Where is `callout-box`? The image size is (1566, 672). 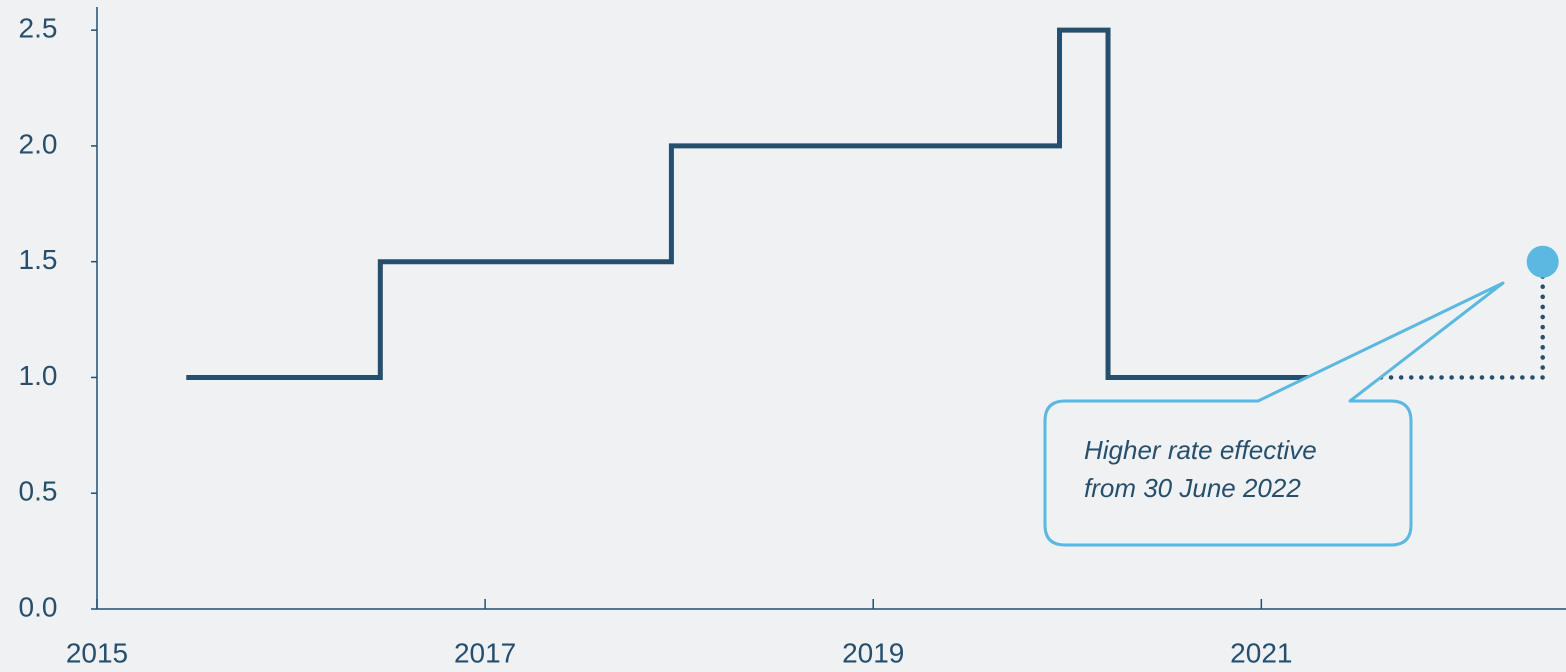 callout-box is located at coordinates (1274, 414).